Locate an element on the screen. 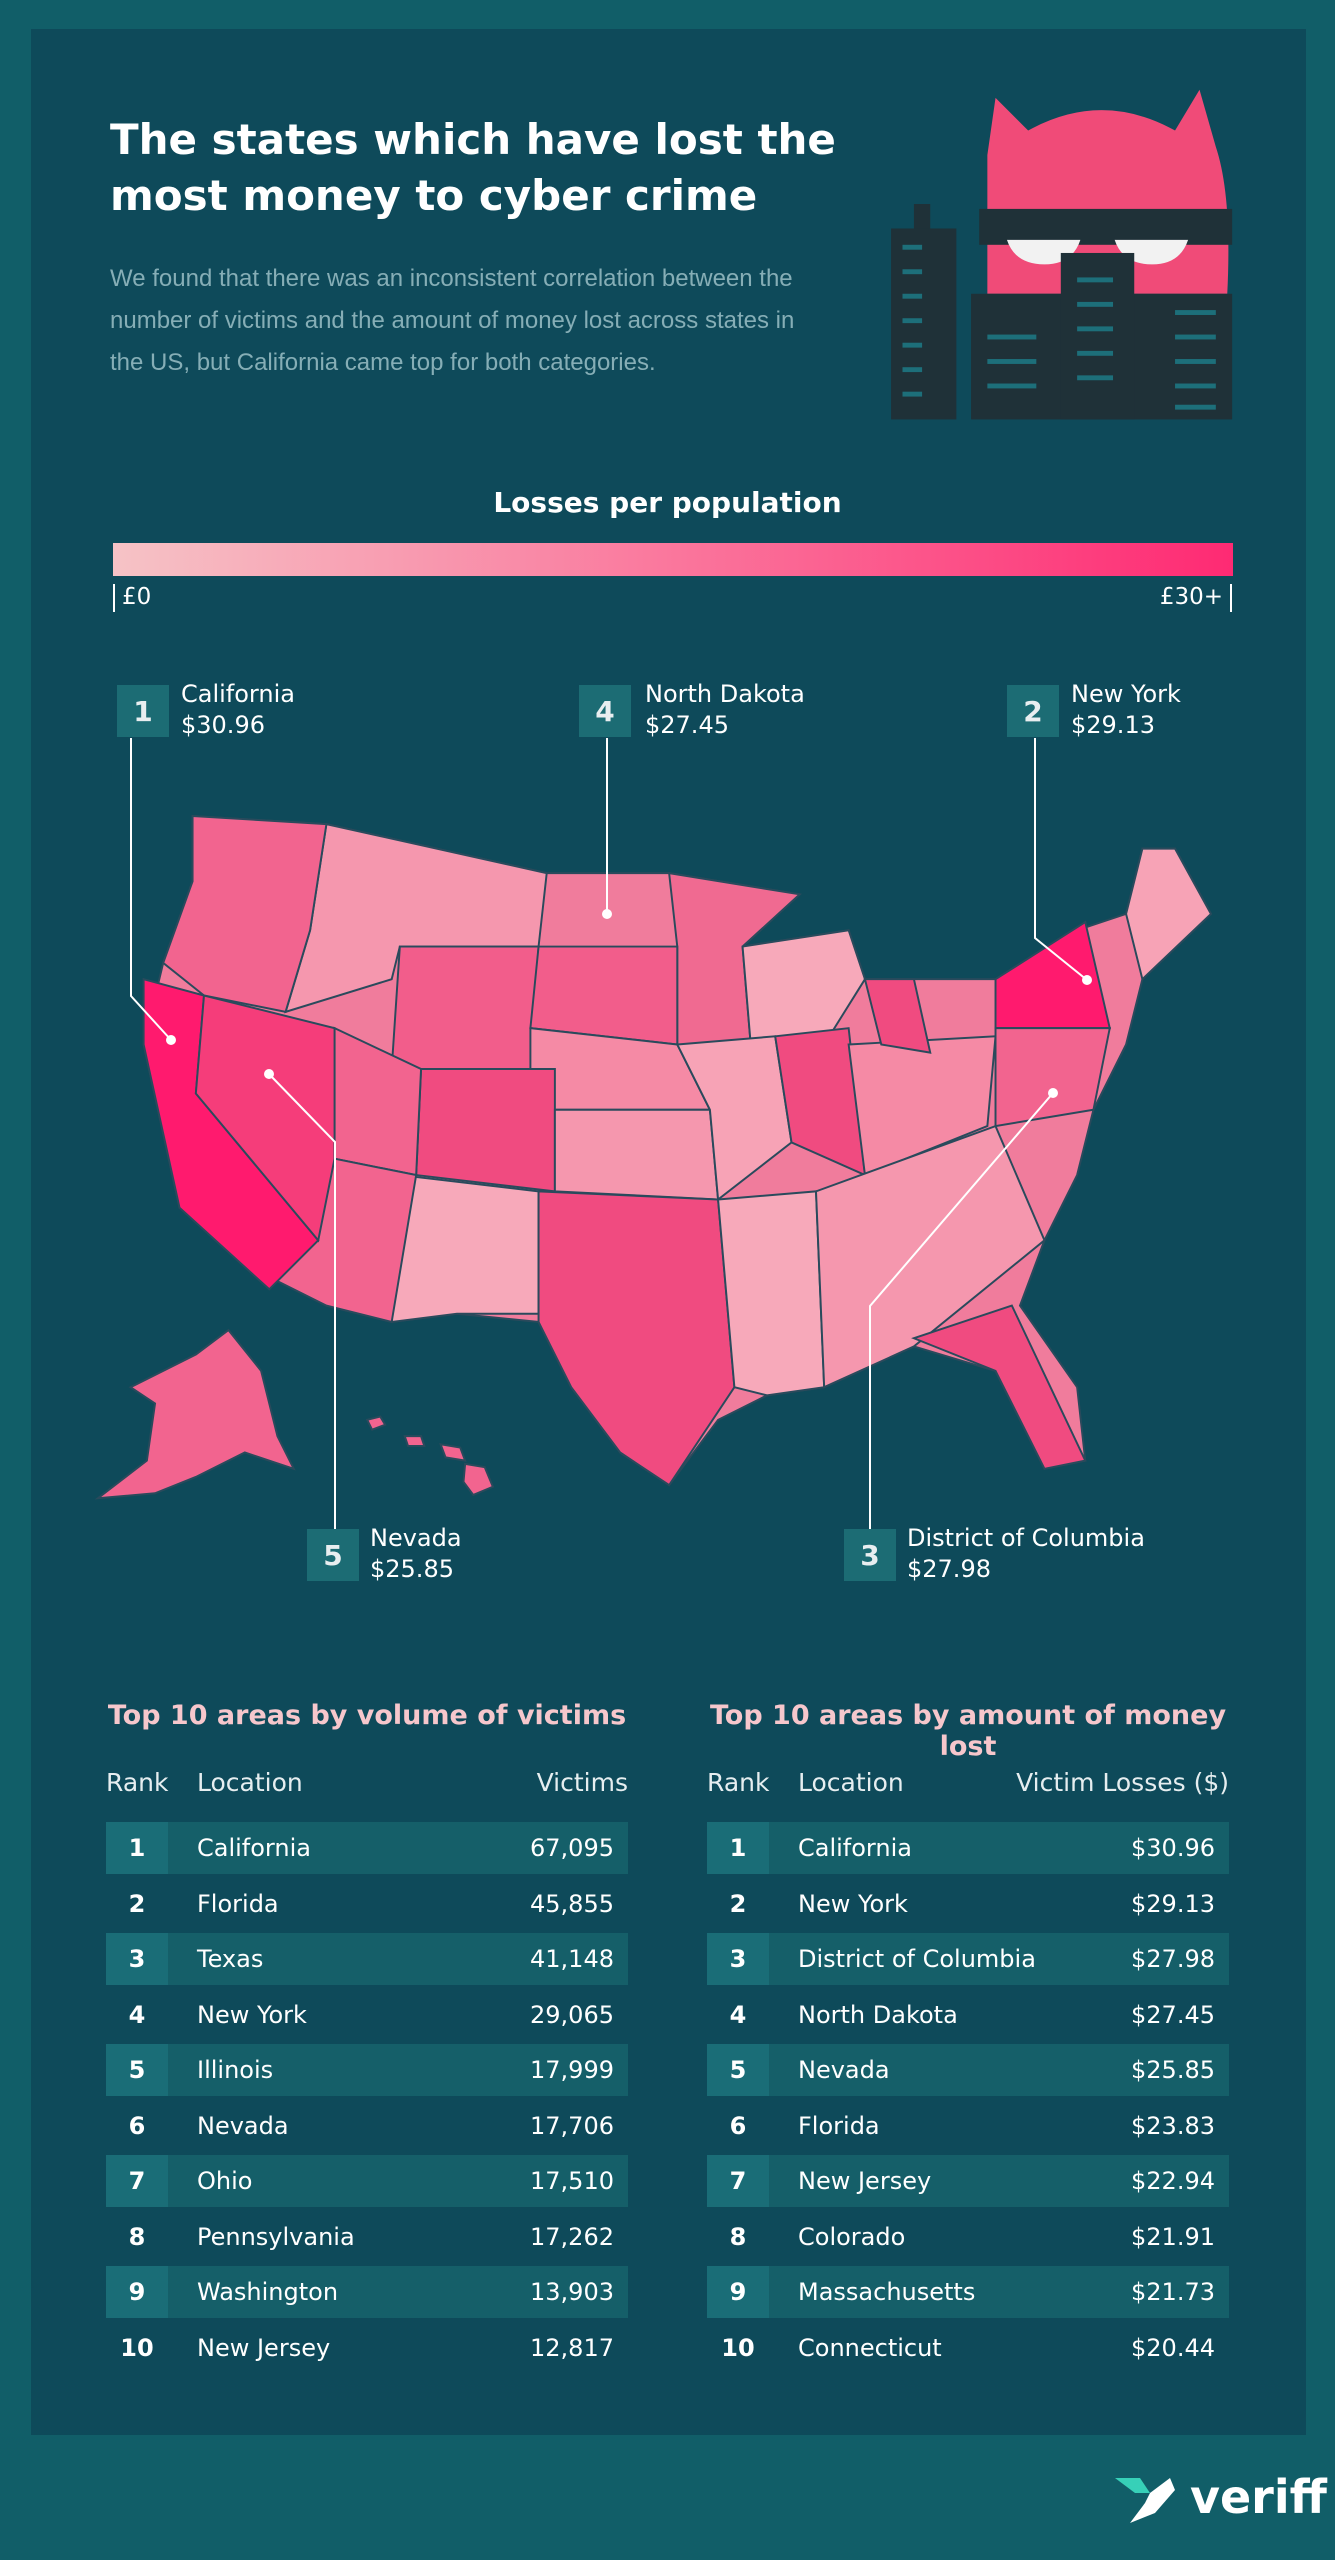 This screenshot has height=2560, width=1335. callout-rank: 4 is located at coordinates (605, 711).